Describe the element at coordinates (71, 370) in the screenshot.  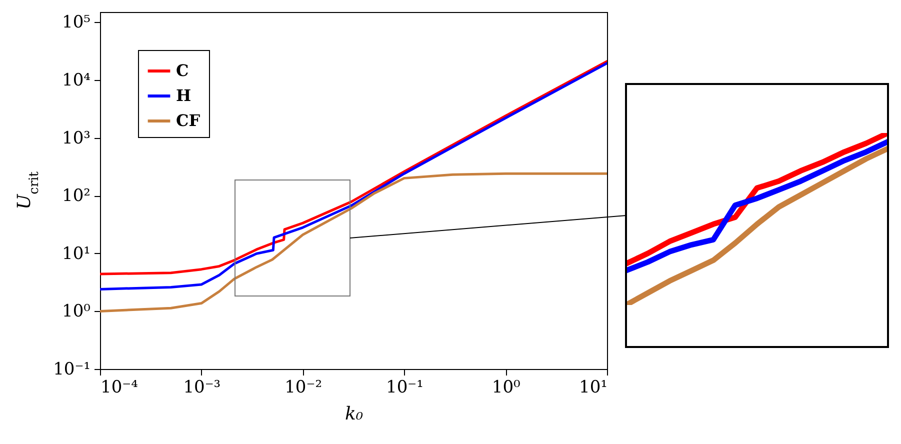
I see `y-tick-label: 10⁻¹` at that location.